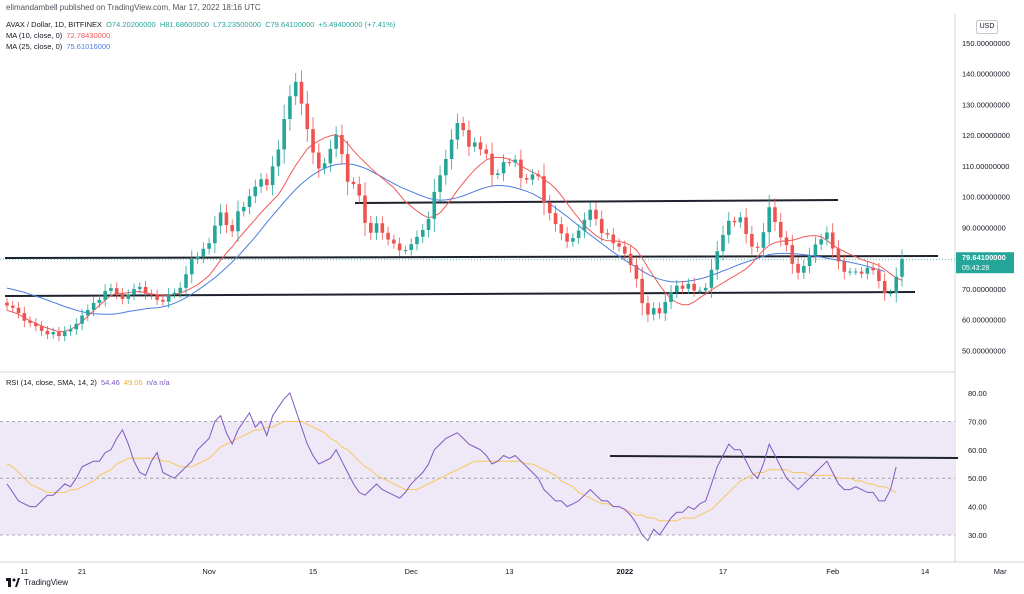 The width and height of the screenshot is (1024, 594). I want to click on rsi-tick-label: 40.00, so click(977, 507).